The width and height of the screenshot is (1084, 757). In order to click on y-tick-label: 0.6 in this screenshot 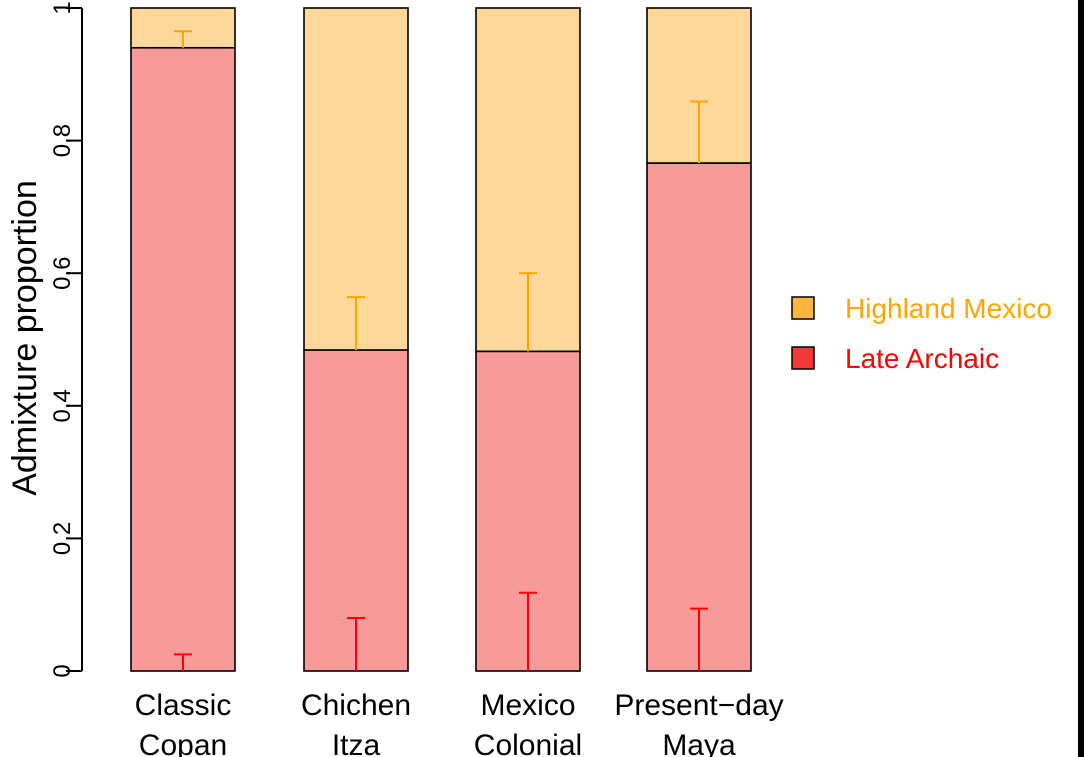, I will do `click(62, 273)`.